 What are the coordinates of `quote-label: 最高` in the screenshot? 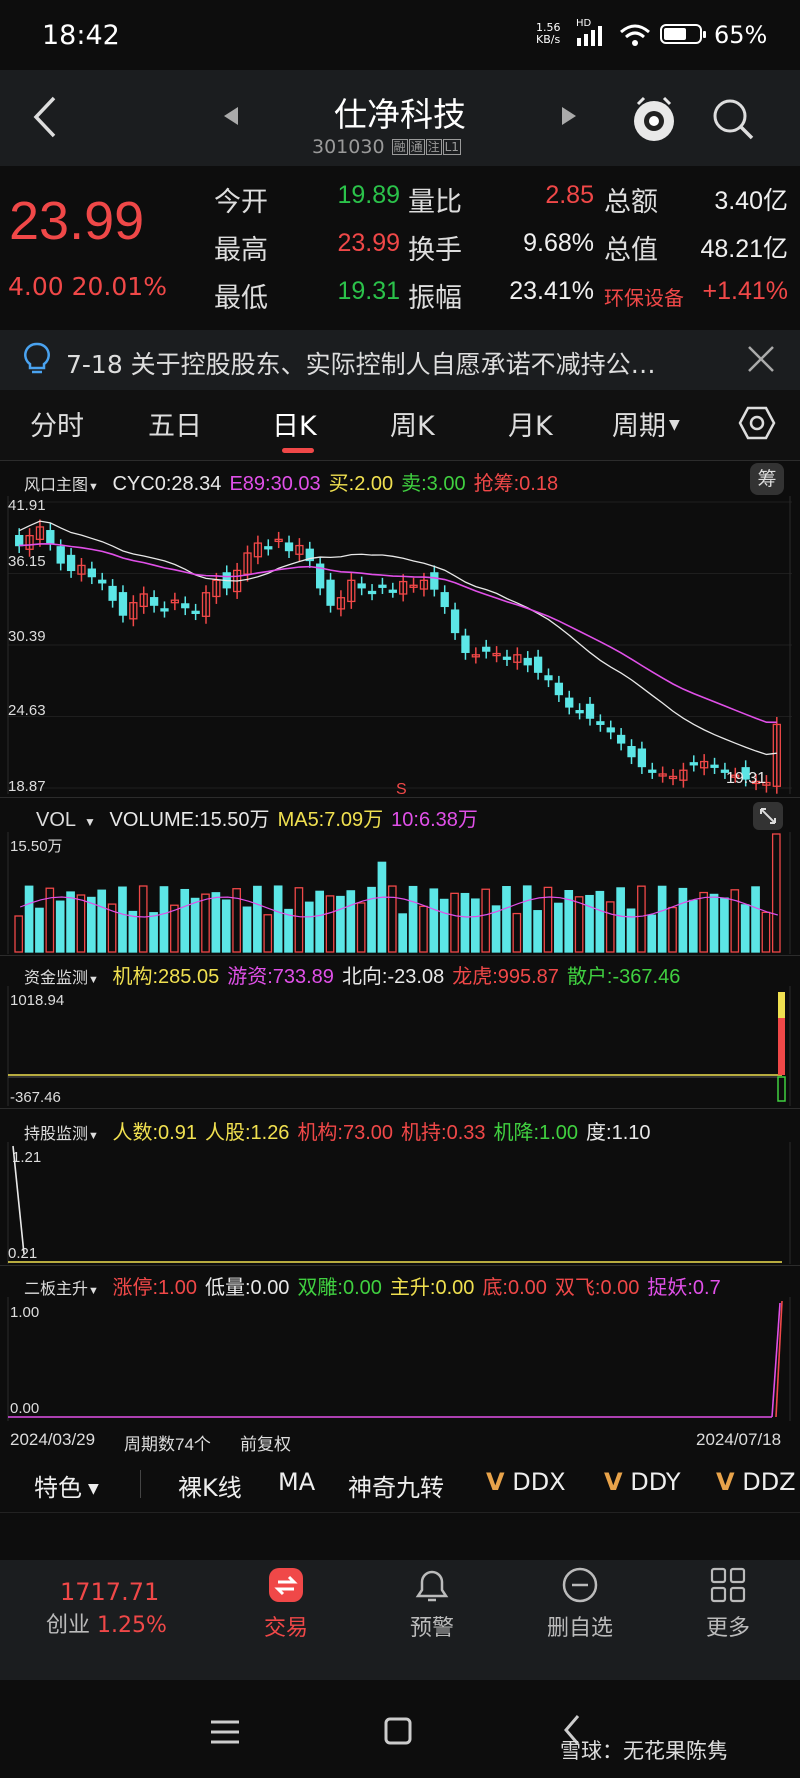 It's located at (241, 250).